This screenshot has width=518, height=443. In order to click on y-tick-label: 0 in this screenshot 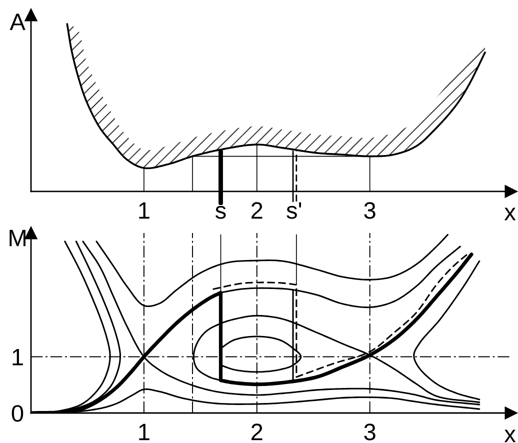, I will do `click(18, 413)`.